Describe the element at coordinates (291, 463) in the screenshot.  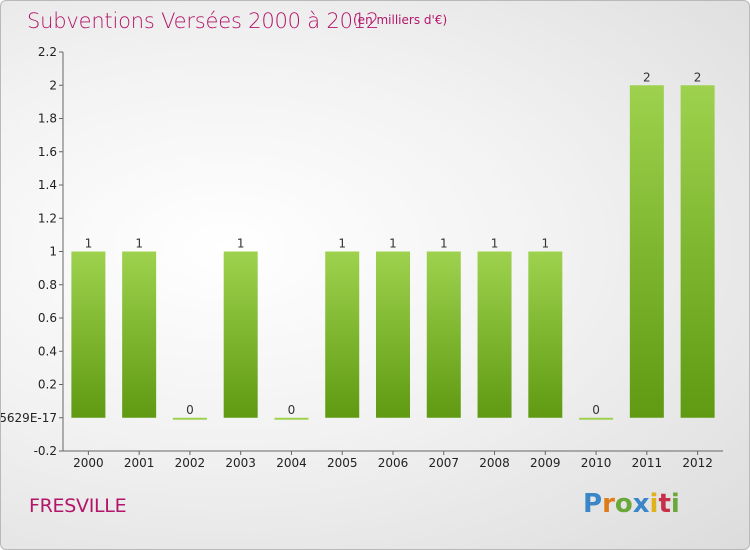
I see `x-tick-label: 2004` at that location.